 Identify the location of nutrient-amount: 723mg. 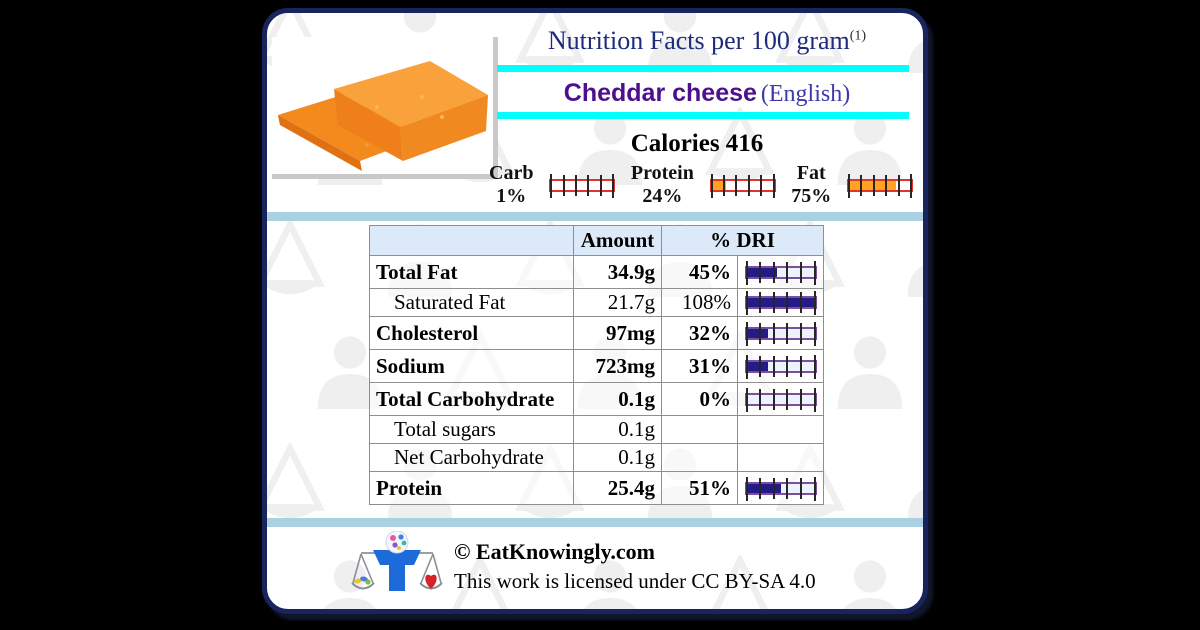
(617, 366).